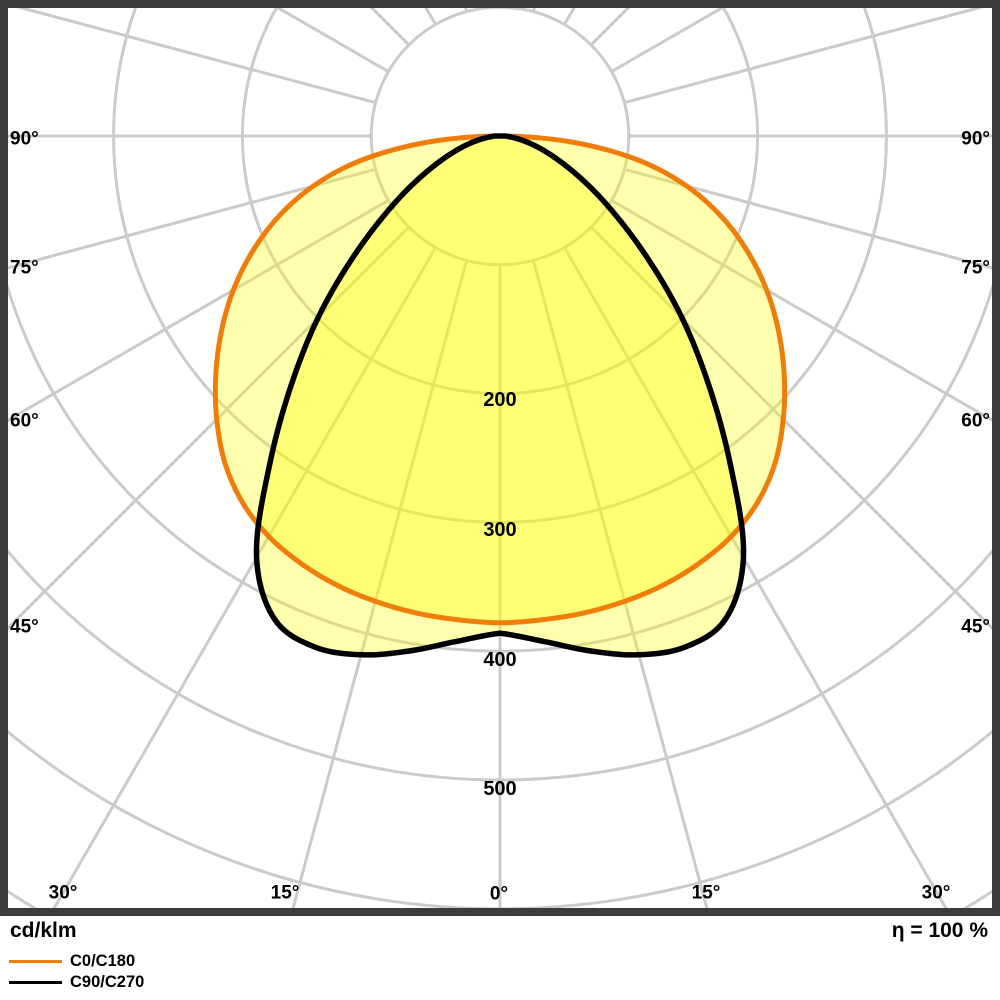 The height and width of the screenshot is (1000, 1000). What do you see at coordinates (936, 893) in the screenshot?
I see `angle-label-bottom-30r: 30°` at bounding box center [936, 893].